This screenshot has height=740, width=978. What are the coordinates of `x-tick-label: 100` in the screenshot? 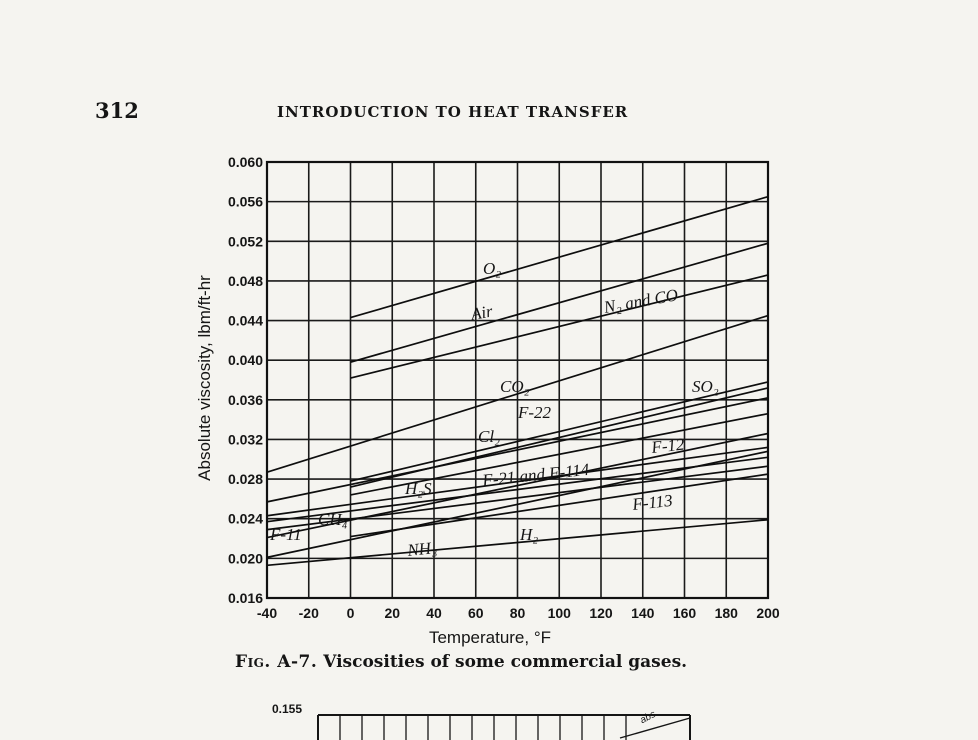 It's located at (560, 613).